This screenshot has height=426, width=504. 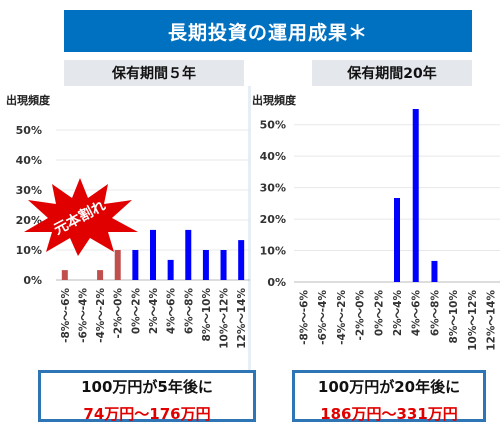 I want to click on result-5y-box: 100万円が5年後に 74万円～176万円, so click(x=147, y=396).